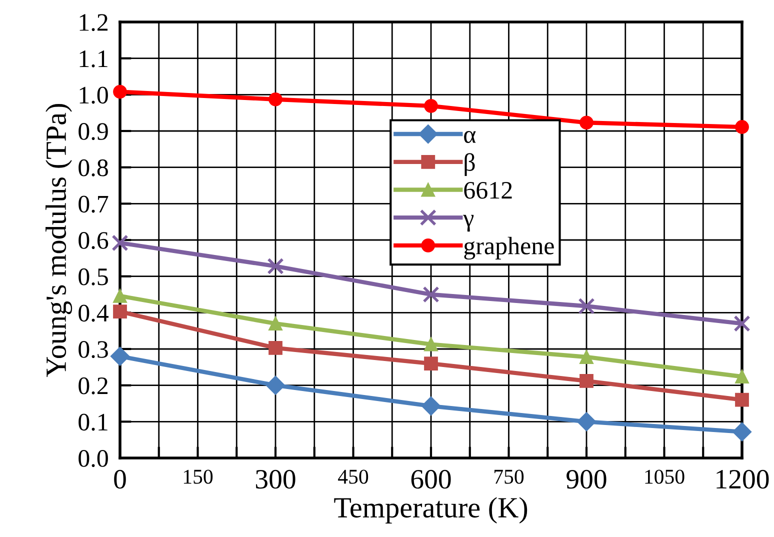 The height and width of the screenshot is (537, 774). What do you see at coordinates (470, 137) in the screenshot?
I see `legend-label: α` at bounding box center [470, 137].